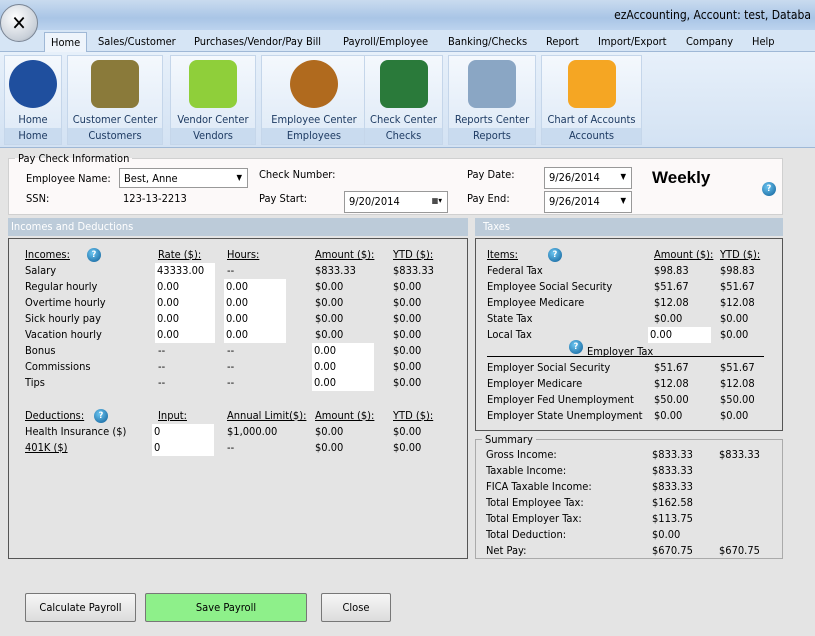 The width and height of the screenshot is (815, 636). What do you see at coordinates (33, 100) in the screenshot?
I see `ribbon-home: Home Home` at bounding box center [33, 100].